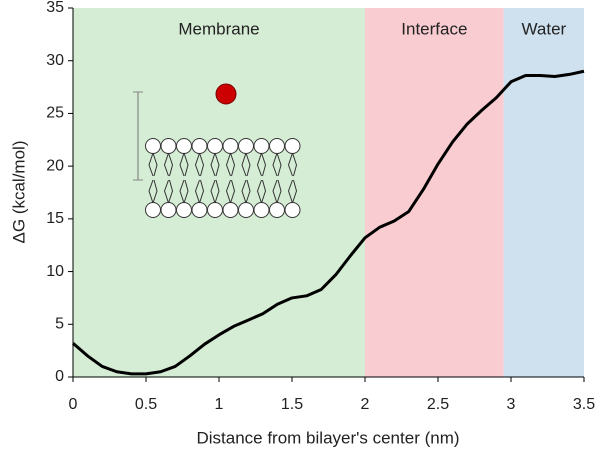  I want to click on y-tick-label: 0, so click(59, 376).